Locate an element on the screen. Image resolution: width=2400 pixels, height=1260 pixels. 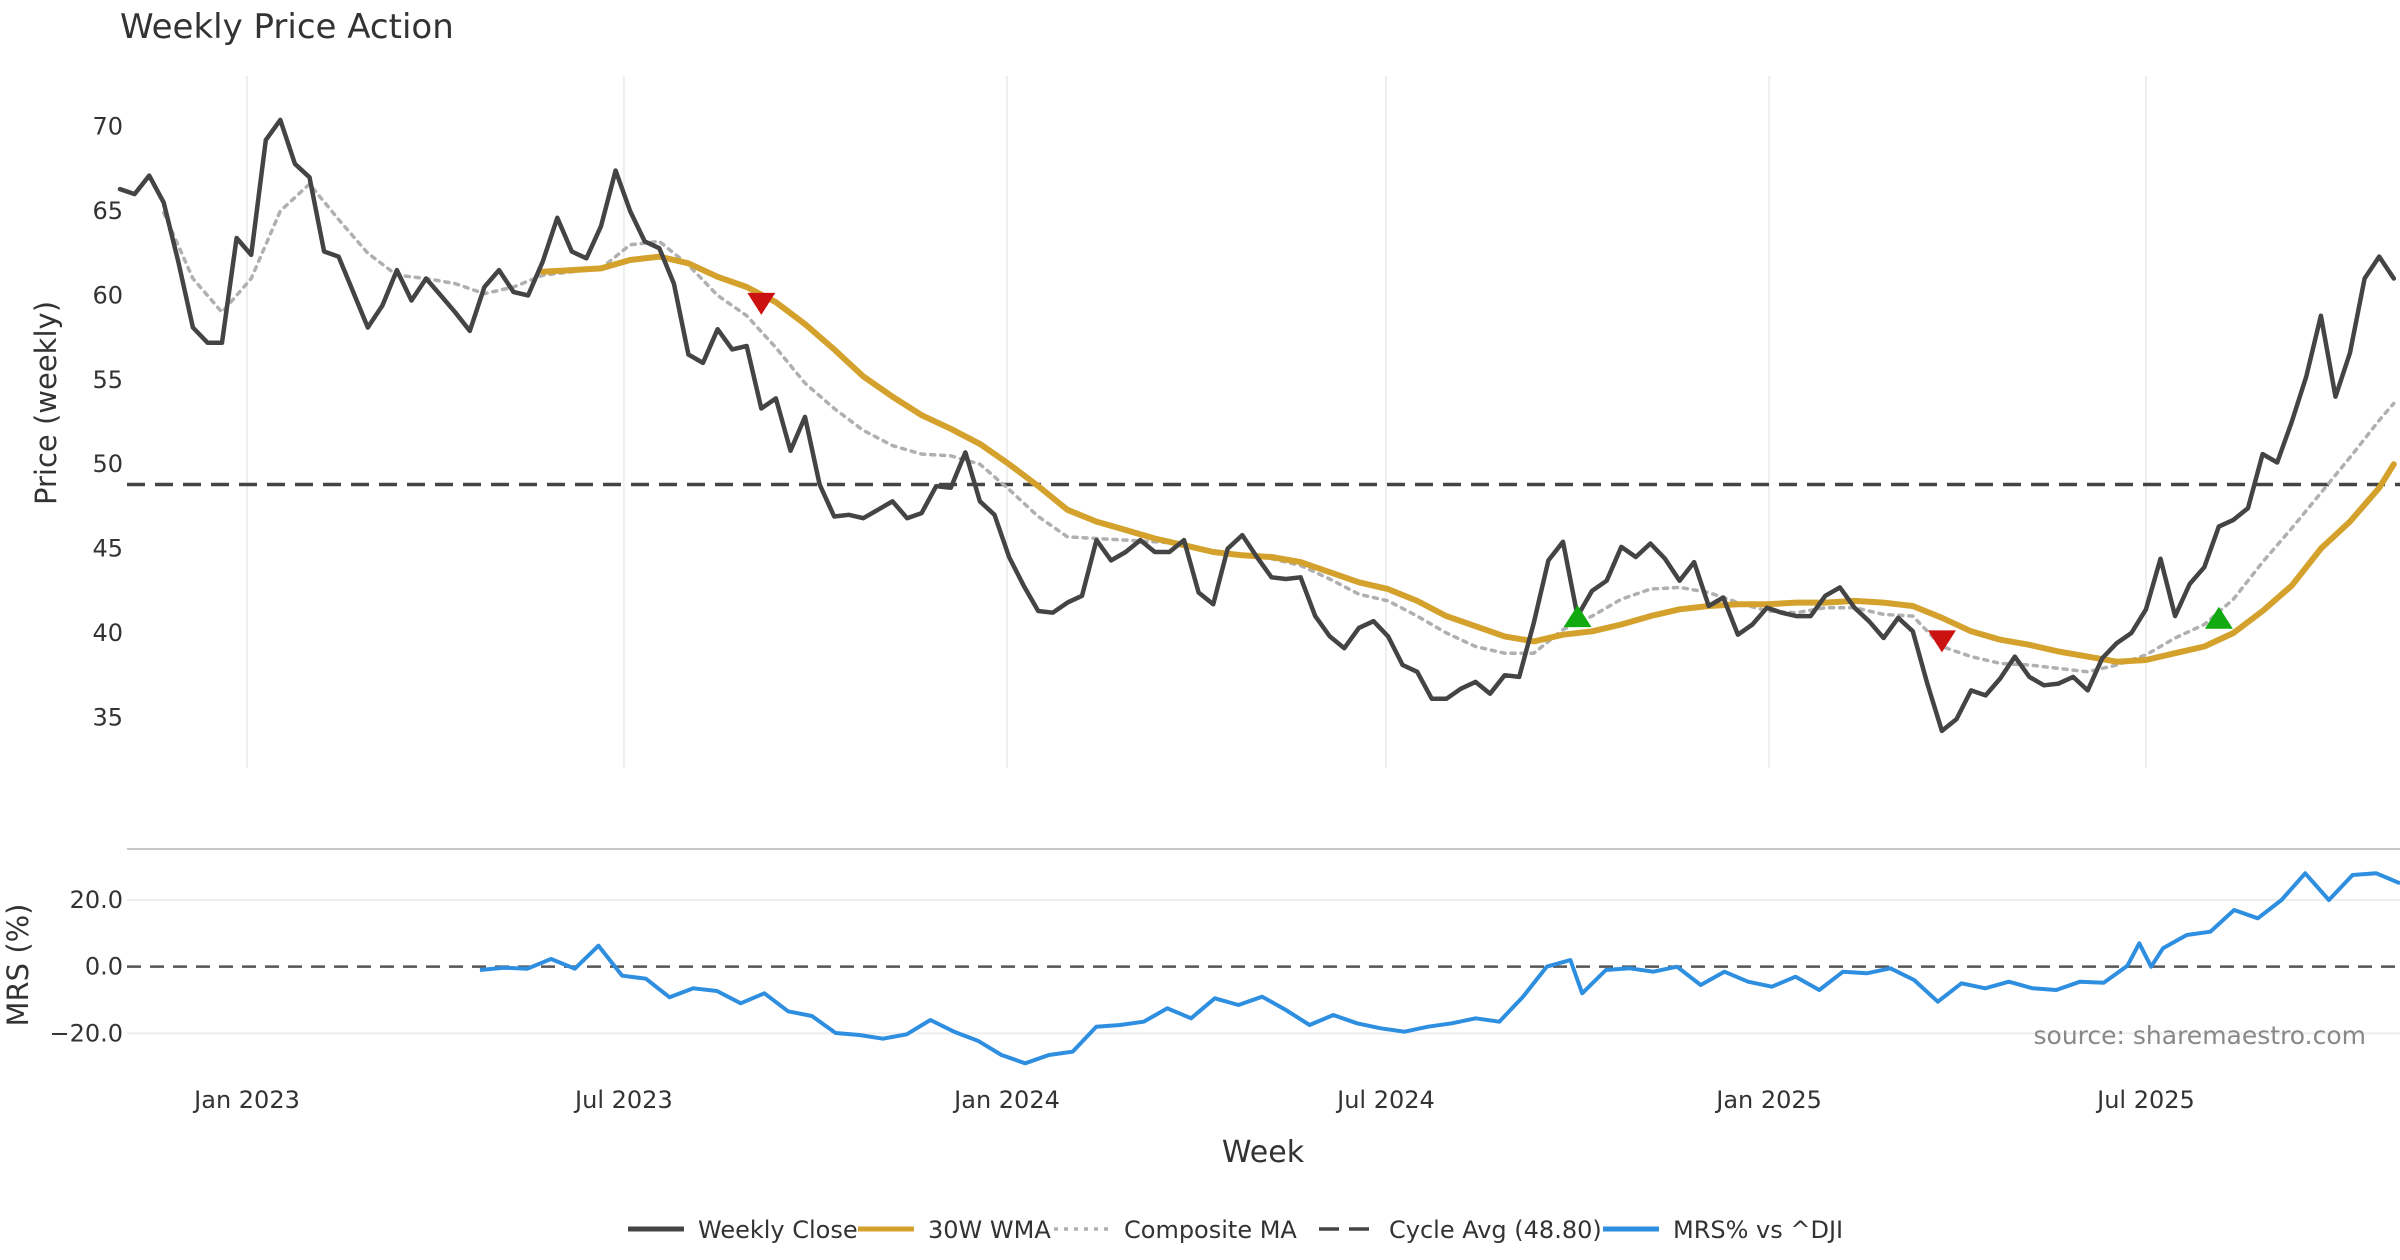
mrs-series is located at coordinates (1439, 968).